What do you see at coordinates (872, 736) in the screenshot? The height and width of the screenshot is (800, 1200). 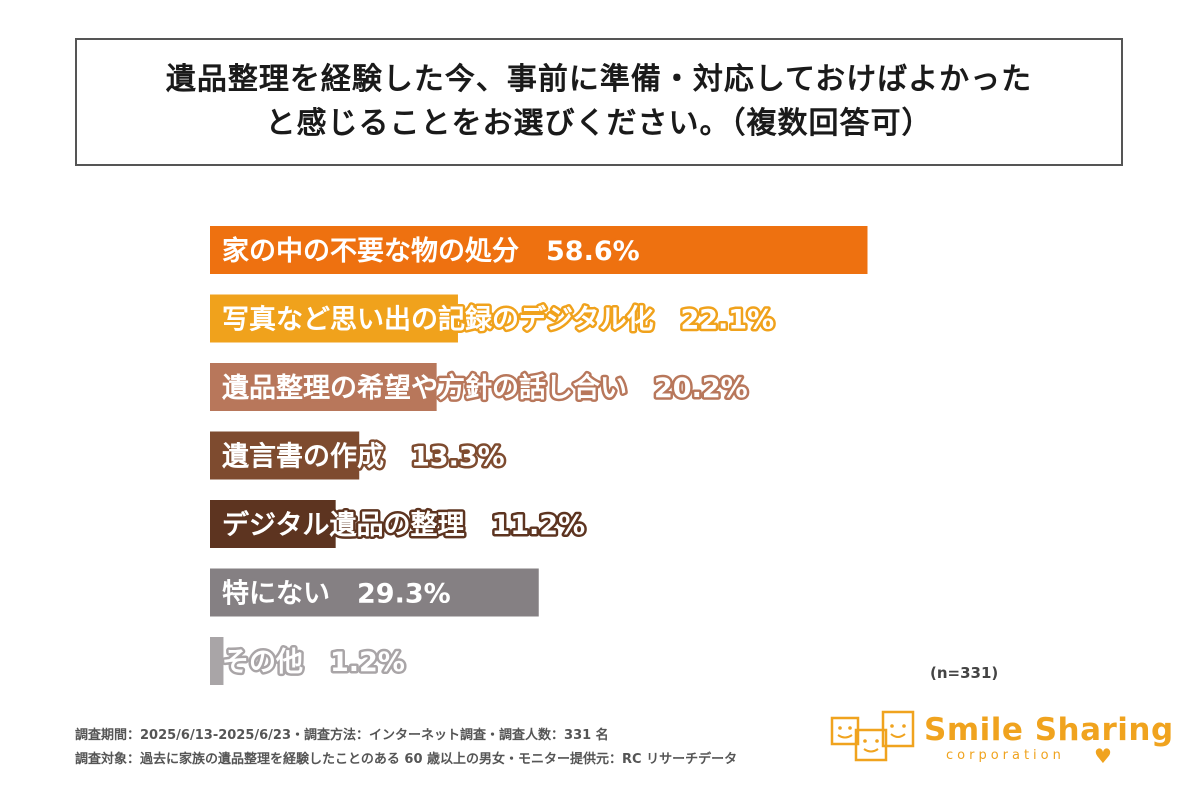 I see `logo-faces-icon` at bounding box center [872, 736].